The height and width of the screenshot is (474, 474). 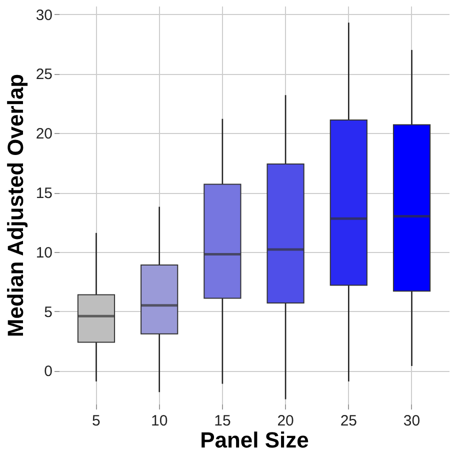 I want to click on y-axis-title: Median Adjusted Overlap, so click(x=15, y=206).